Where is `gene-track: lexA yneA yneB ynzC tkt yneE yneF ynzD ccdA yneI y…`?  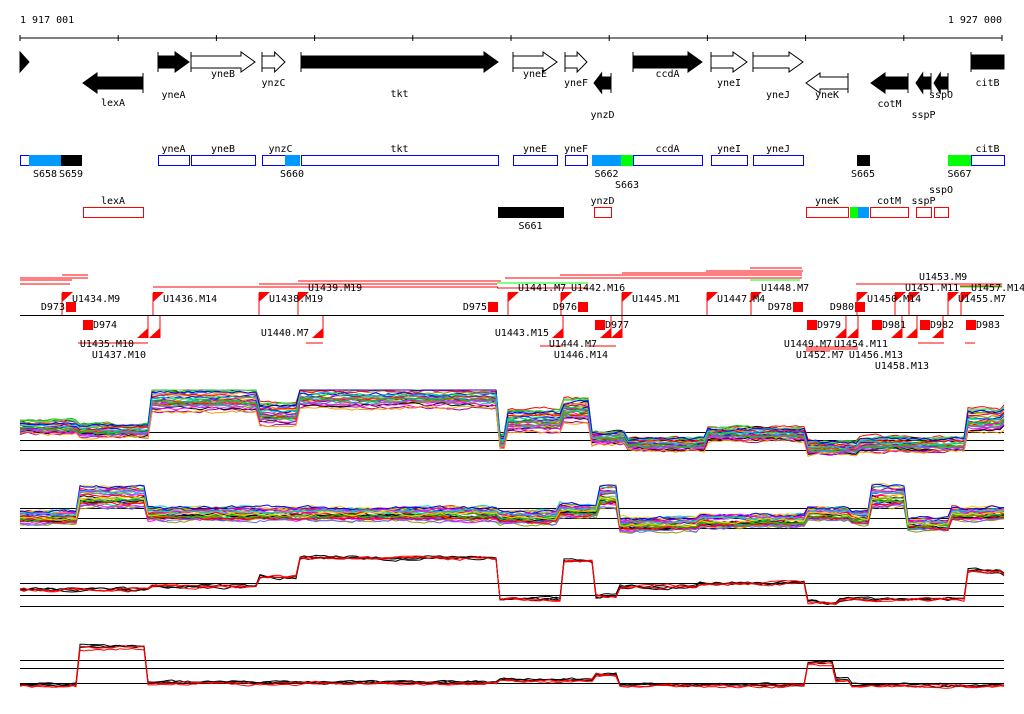
gene-track: lexA yneA yneB ynzC tkt yneE yneF ynzD ccdA yneI y… is located at coordinates (512, 85).